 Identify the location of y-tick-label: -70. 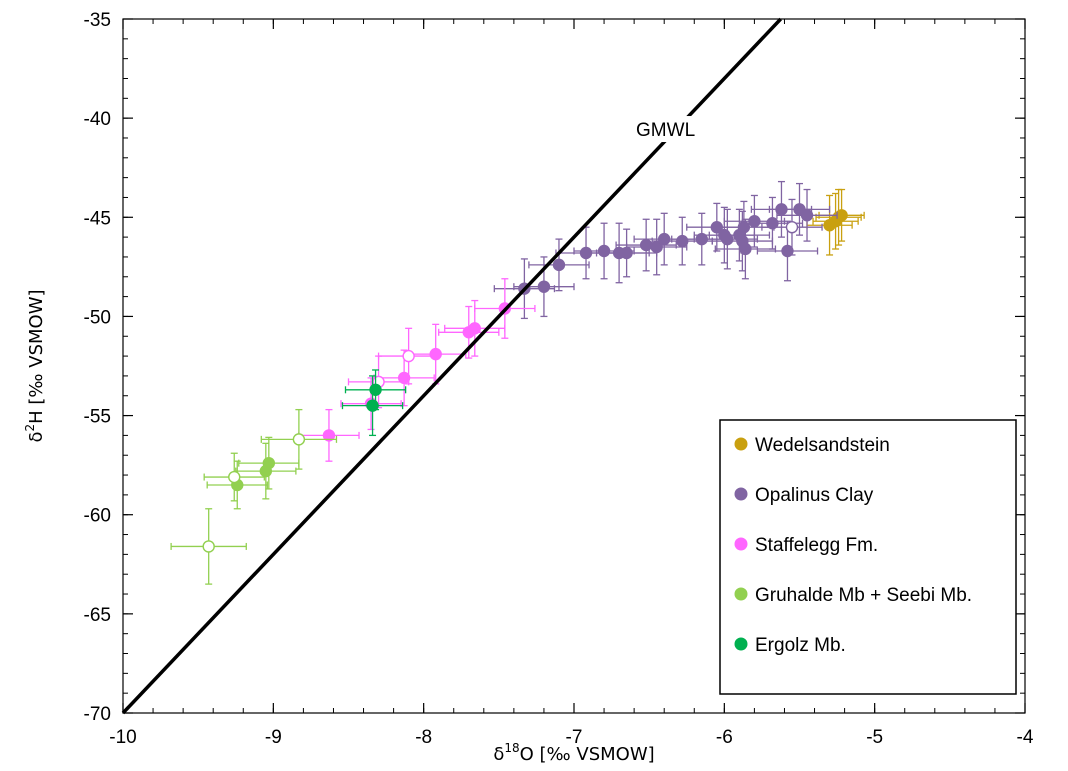
(97, 714).